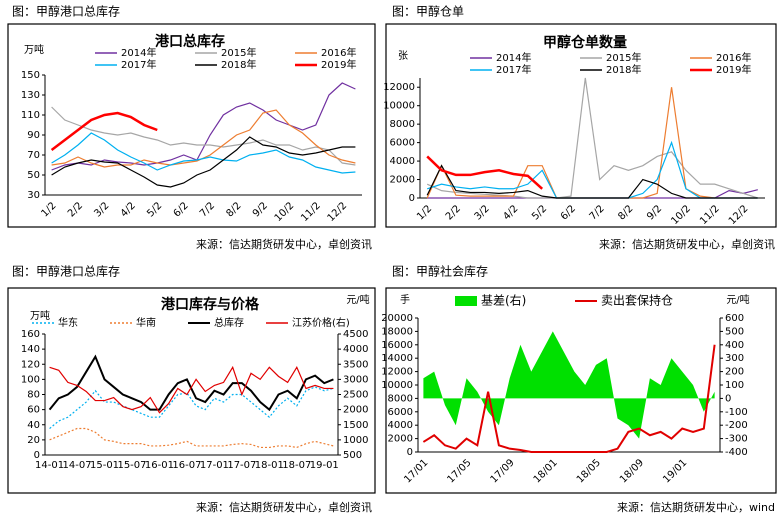 Image resolution: width=783 pixels, height=524 pixels. What do you see at coordinates (734, 358) in the screenshot?
I see `y2-tick-label: 300` at bounding box center [734, 358].